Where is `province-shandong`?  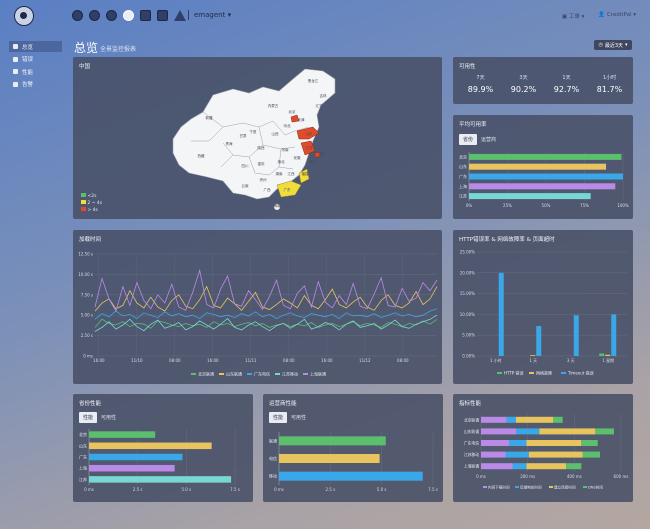 province-shandong is located at coordinates (308, 133).